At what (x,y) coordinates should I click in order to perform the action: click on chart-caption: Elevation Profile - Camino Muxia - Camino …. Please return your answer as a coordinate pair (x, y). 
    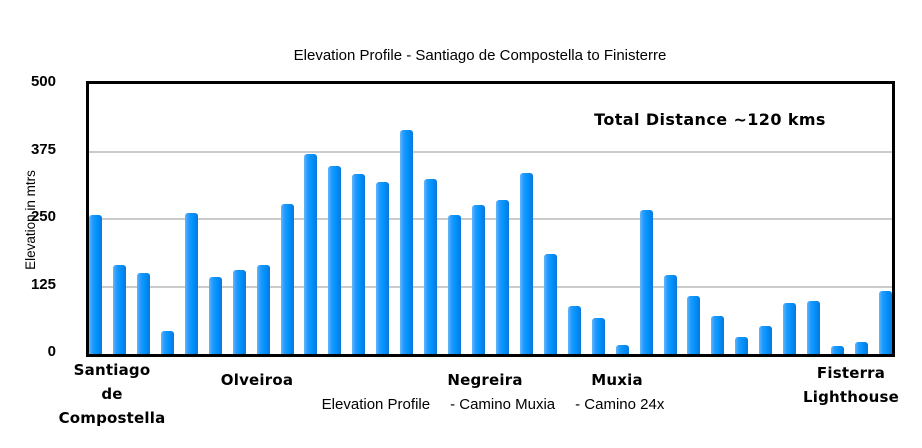
    Looking at the image, I should click on (493, 404).